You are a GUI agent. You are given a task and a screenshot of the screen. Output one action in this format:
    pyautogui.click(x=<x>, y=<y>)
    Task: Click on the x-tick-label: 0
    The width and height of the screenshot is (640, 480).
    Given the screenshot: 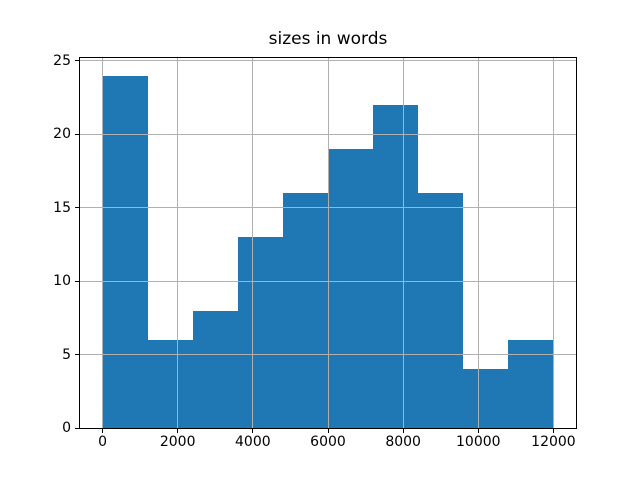 What is the action you would take?
    pyautogui.click(x=102, y=442)
    